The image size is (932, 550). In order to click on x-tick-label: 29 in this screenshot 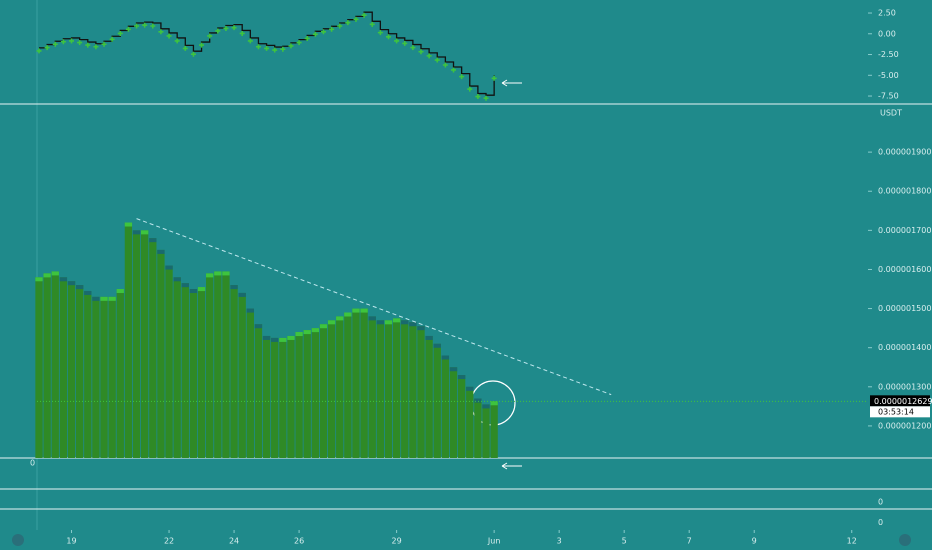, I will do `click(397, 541)`.